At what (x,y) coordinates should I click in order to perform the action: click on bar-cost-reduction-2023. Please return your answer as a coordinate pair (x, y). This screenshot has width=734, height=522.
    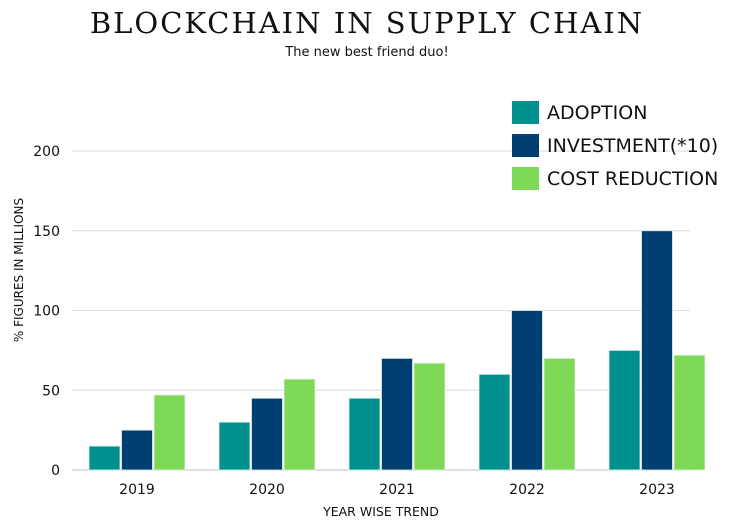
    Looking at the image, I should click on (689, 412).